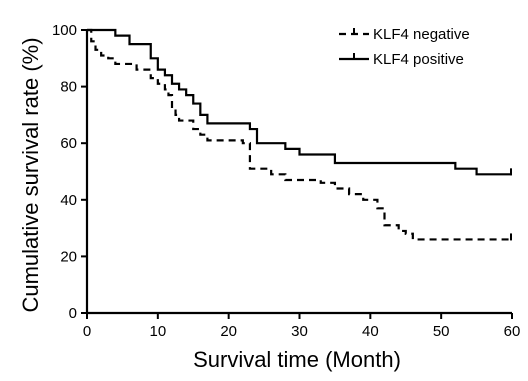  What do you see at coordinates (30, 174) in the screenshot?
I see `y-axis-title: Cumulative survival rate (%)` at bounding box center [30, 174].